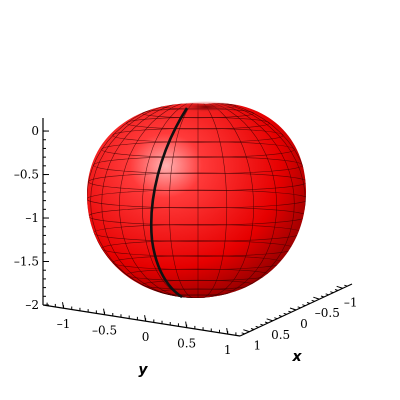 This screenshot has height=400, width=400. Describe the element at coordinates (32, 218) in the screenshot. I see `z-tick-label: –1` at that location.